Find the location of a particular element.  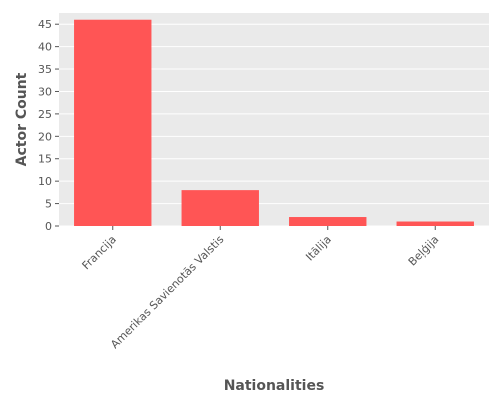

y-tick-label-15: 15 is located at coordinates (45, 159).